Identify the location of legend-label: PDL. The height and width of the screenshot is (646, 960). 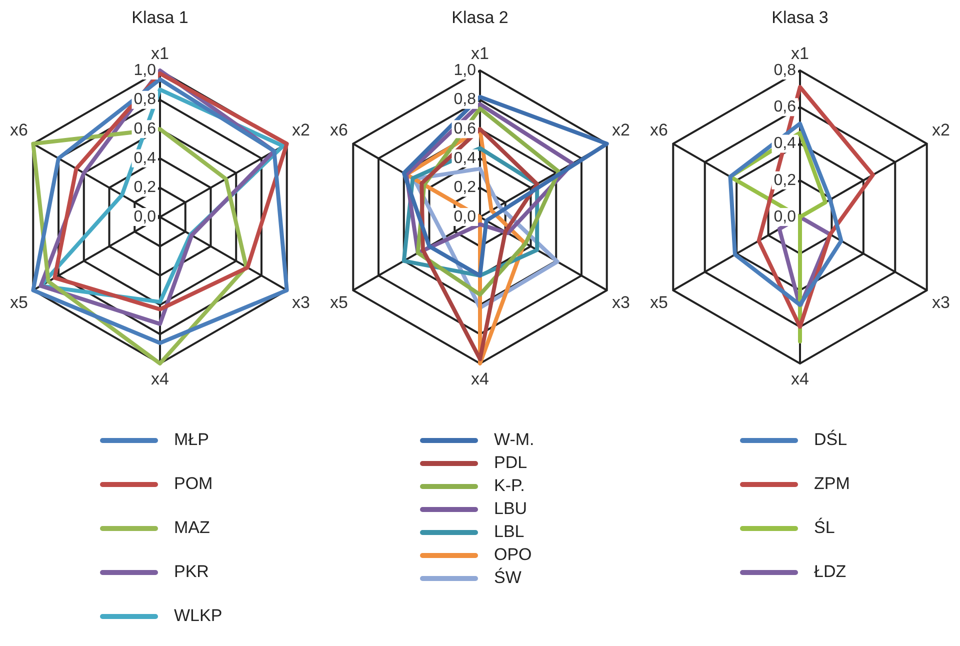
(511, 463).